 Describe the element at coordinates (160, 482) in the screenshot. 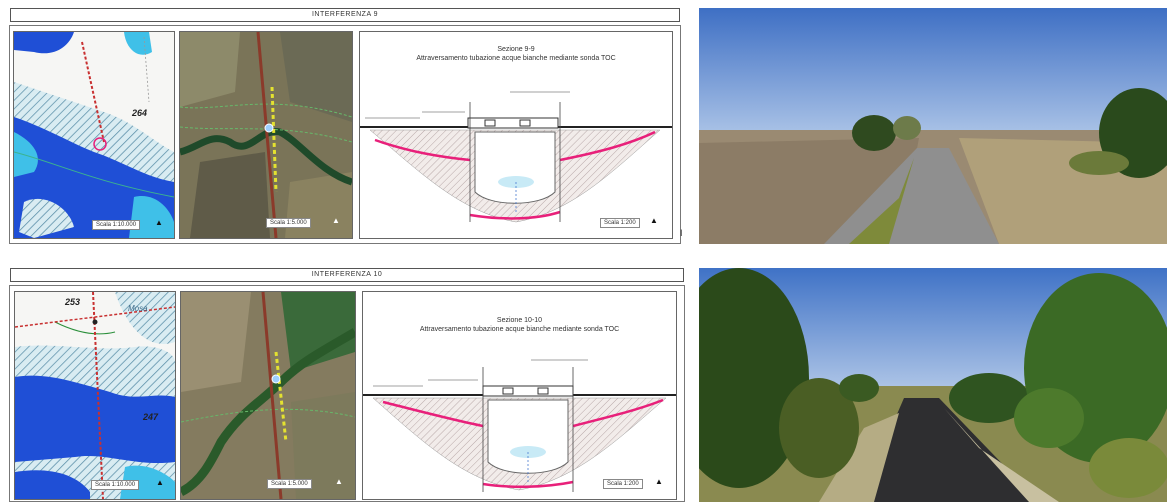

I see `row2-map-north-icon: ▲` at that location.